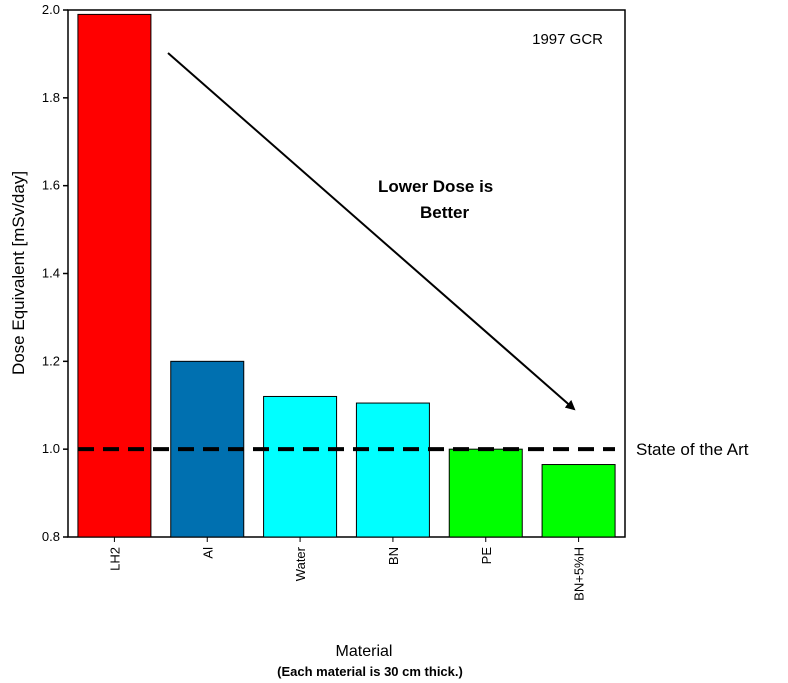 The width and height of the screenshot is (788, 683). I want to click on y-axis: 0.8 1.0 1.2 1.4 1.6 1.8 2.0, so click(55, 273).